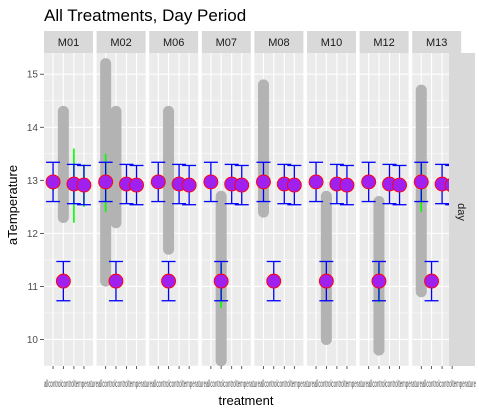 The width and height of the screenshot is (479, 416). I want to click on y-tick-label: 14, so click(33, 128).